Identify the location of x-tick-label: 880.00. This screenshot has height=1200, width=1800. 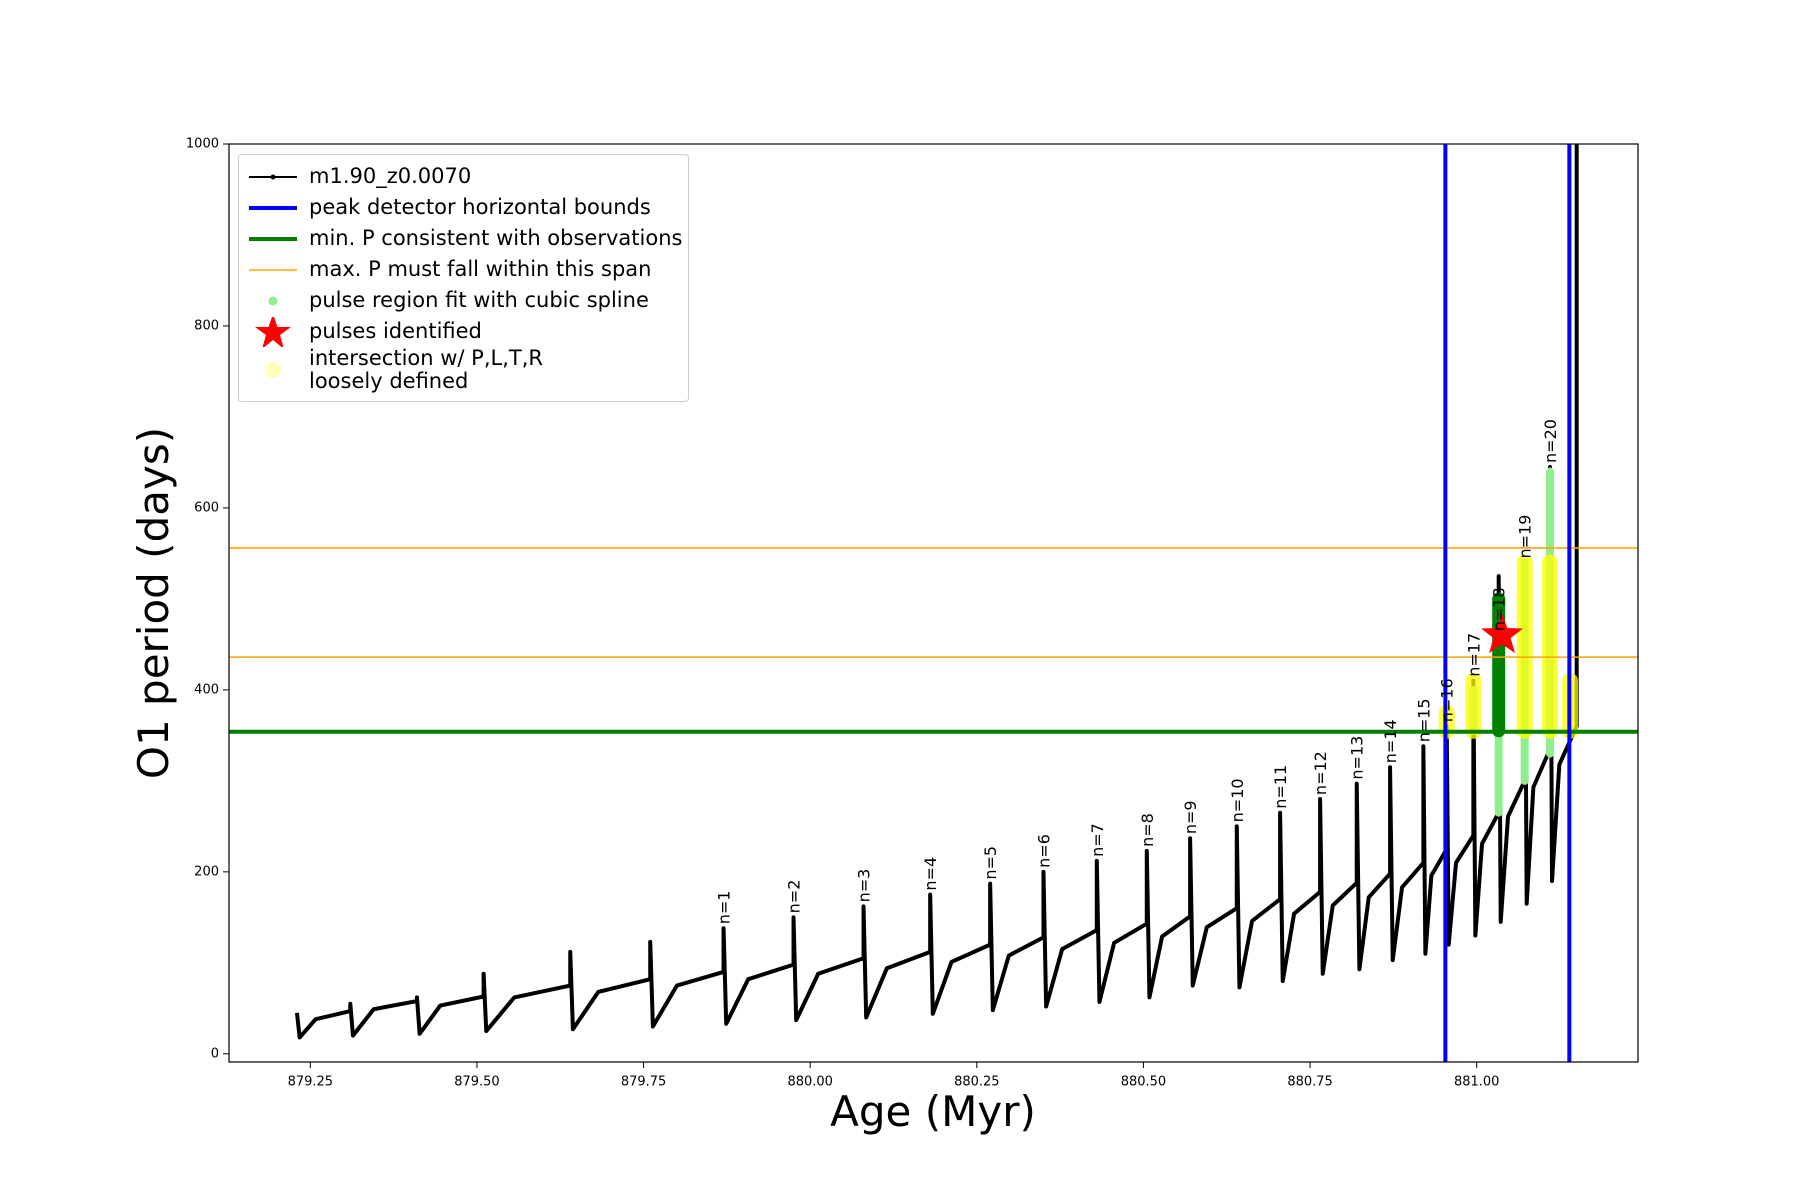
(810, 1082).